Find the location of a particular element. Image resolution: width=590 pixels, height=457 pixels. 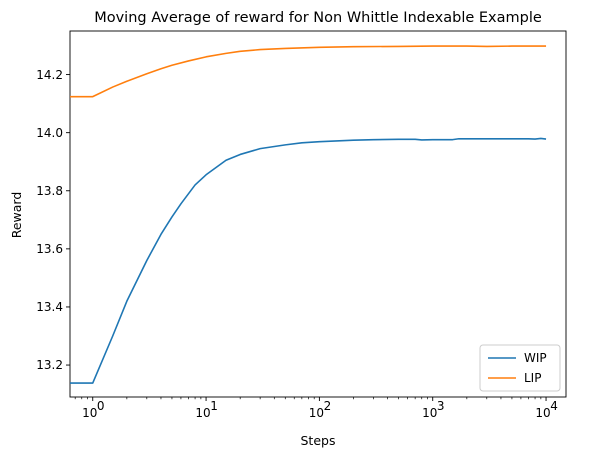

y-tick-label: 13.2 is located at coordinates (49, 365).